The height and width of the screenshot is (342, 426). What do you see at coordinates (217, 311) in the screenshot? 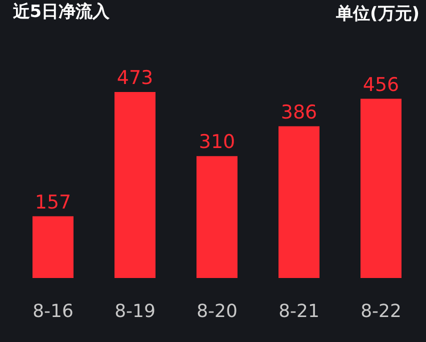
I see `x-tick-label: 8-20` at bounding box center [217, 311].